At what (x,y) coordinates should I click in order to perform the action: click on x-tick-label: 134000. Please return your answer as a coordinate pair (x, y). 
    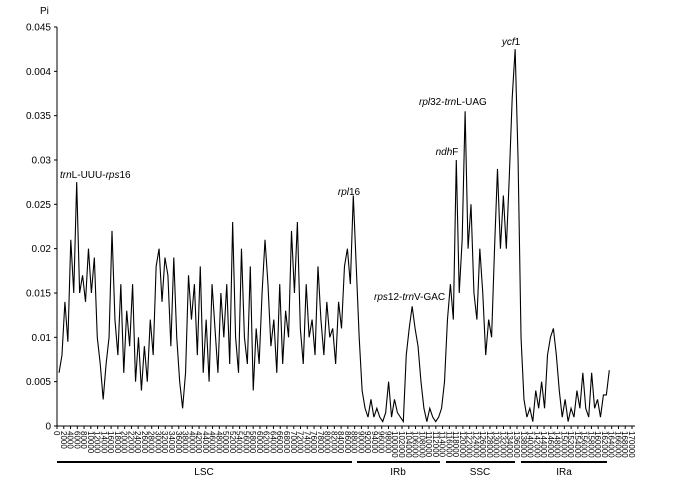
    Looking at the image, I should click on (509, 444).